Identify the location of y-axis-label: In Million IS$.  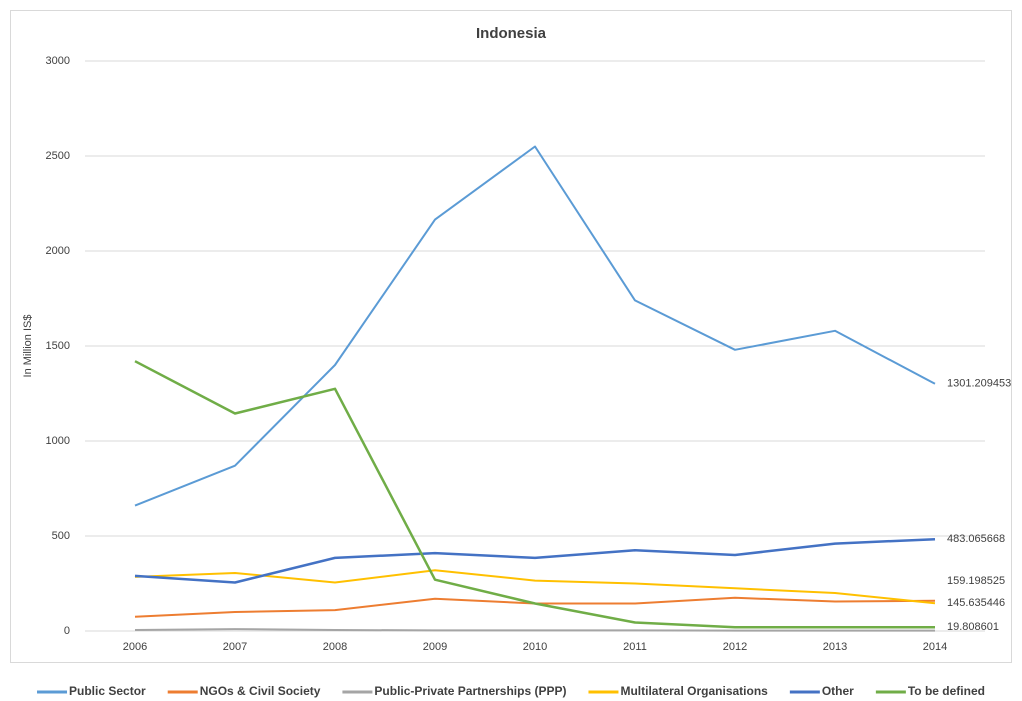
(28, 346).